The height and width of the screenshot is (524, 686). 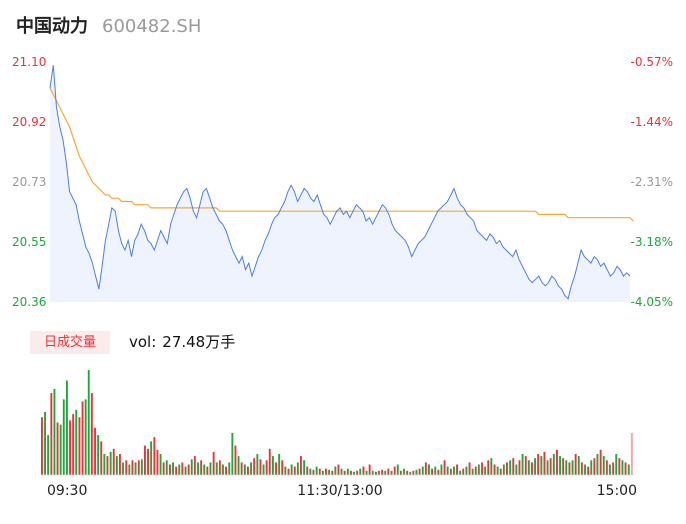 I want to click on volume-value: 27.48万手, so click(x=199, y=342).